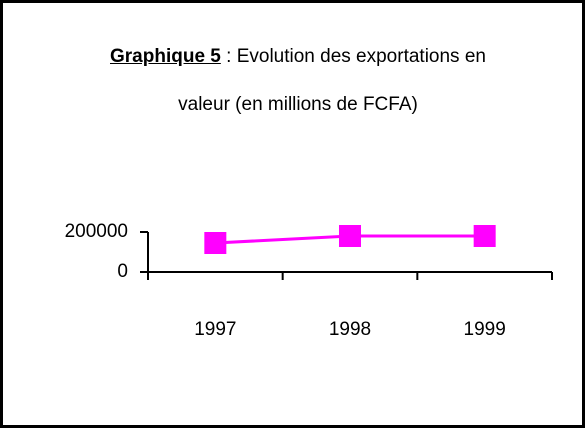  I want to click on x-tick-label: 1997, so click(215, 329).